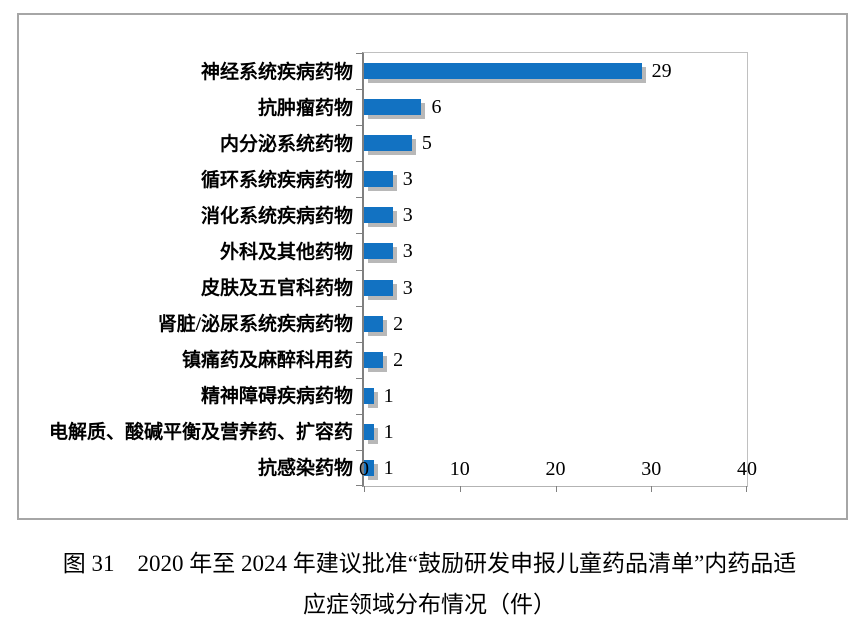 The width and height of the screenshot is (859, 628). What do you see at coordinates (651, 469) in the screenshot?
I see `x-tick-label: 30` at bounding box center [651, 469].